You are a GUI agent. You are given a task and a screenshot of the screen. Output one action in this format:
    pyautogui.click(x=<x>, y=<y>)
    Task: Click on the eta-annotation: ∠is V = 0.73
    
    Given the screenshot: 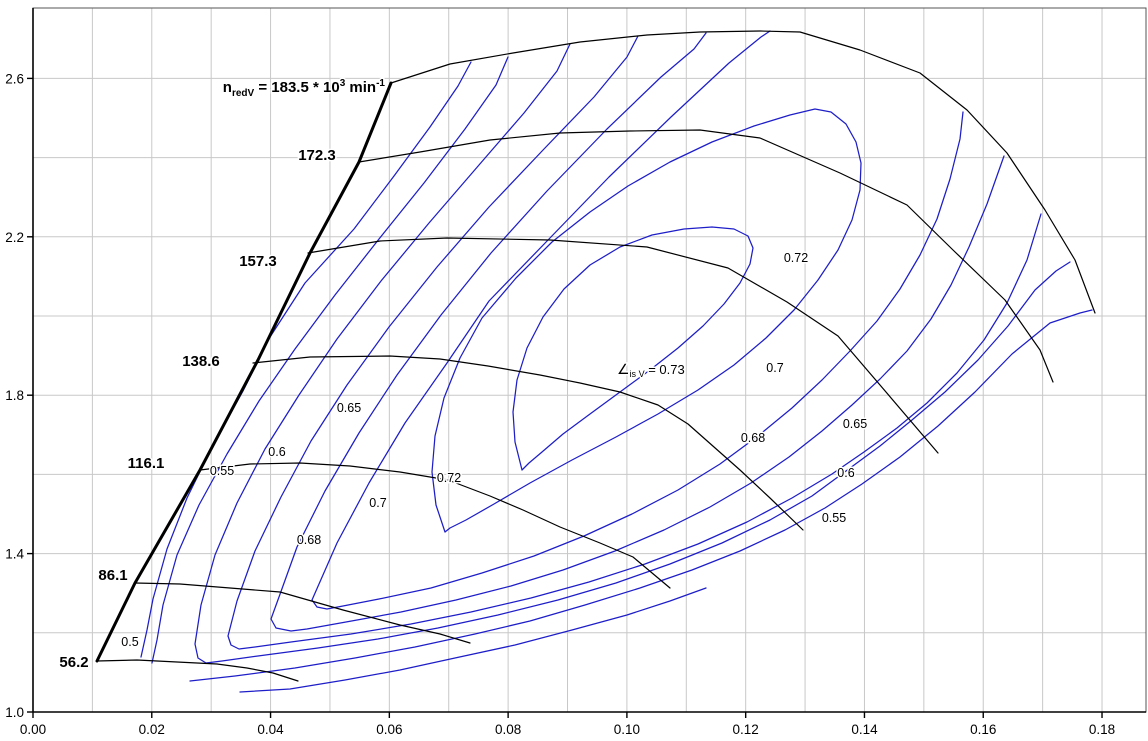 What is the action you would take?
    pyautogui.click(x=651, y=370)
    